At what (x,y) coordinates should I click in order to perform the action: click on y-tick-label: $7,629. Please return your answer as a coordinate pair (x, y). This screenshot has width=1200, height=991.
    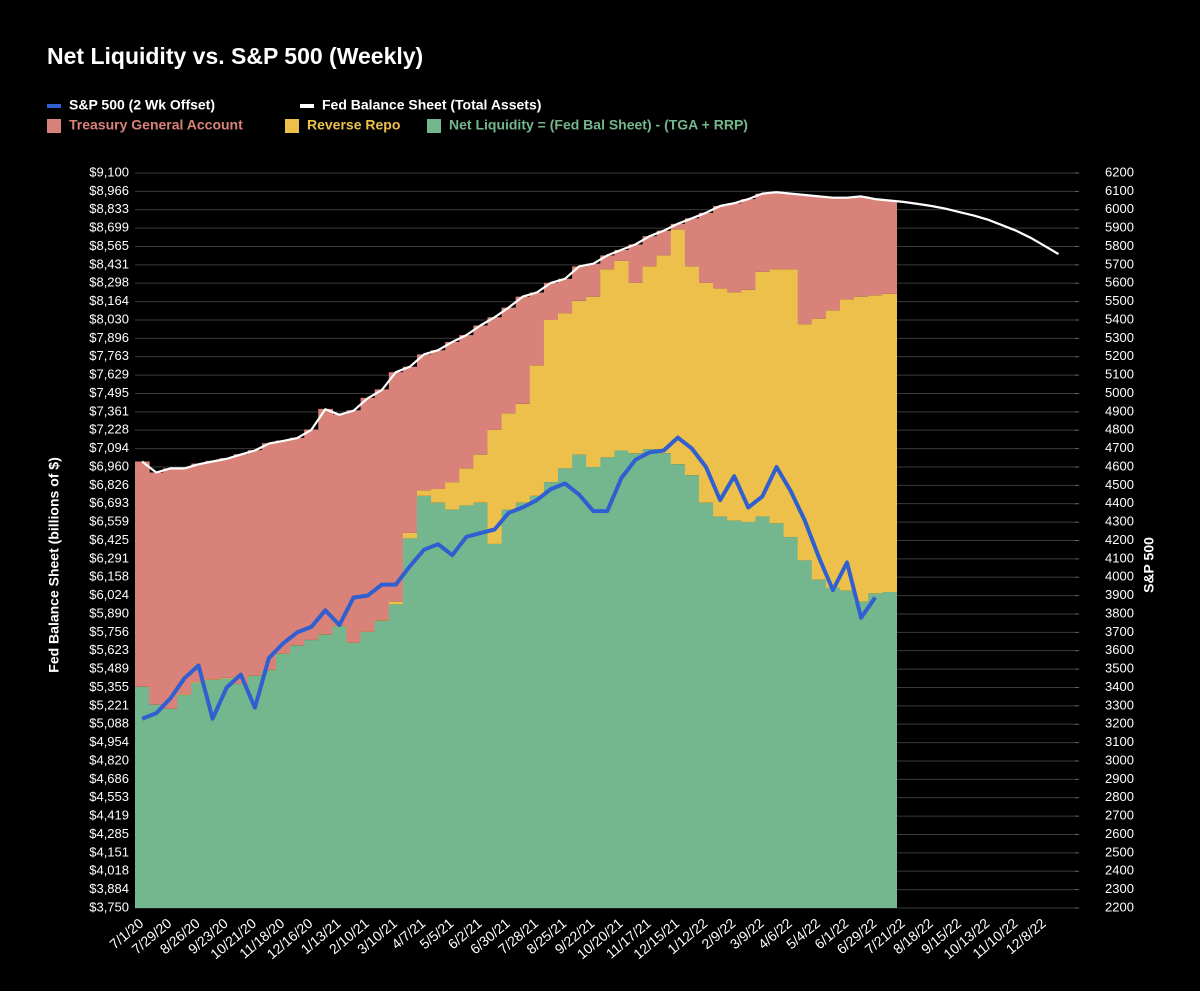
    Looking at the image, I should click on (109, 374).